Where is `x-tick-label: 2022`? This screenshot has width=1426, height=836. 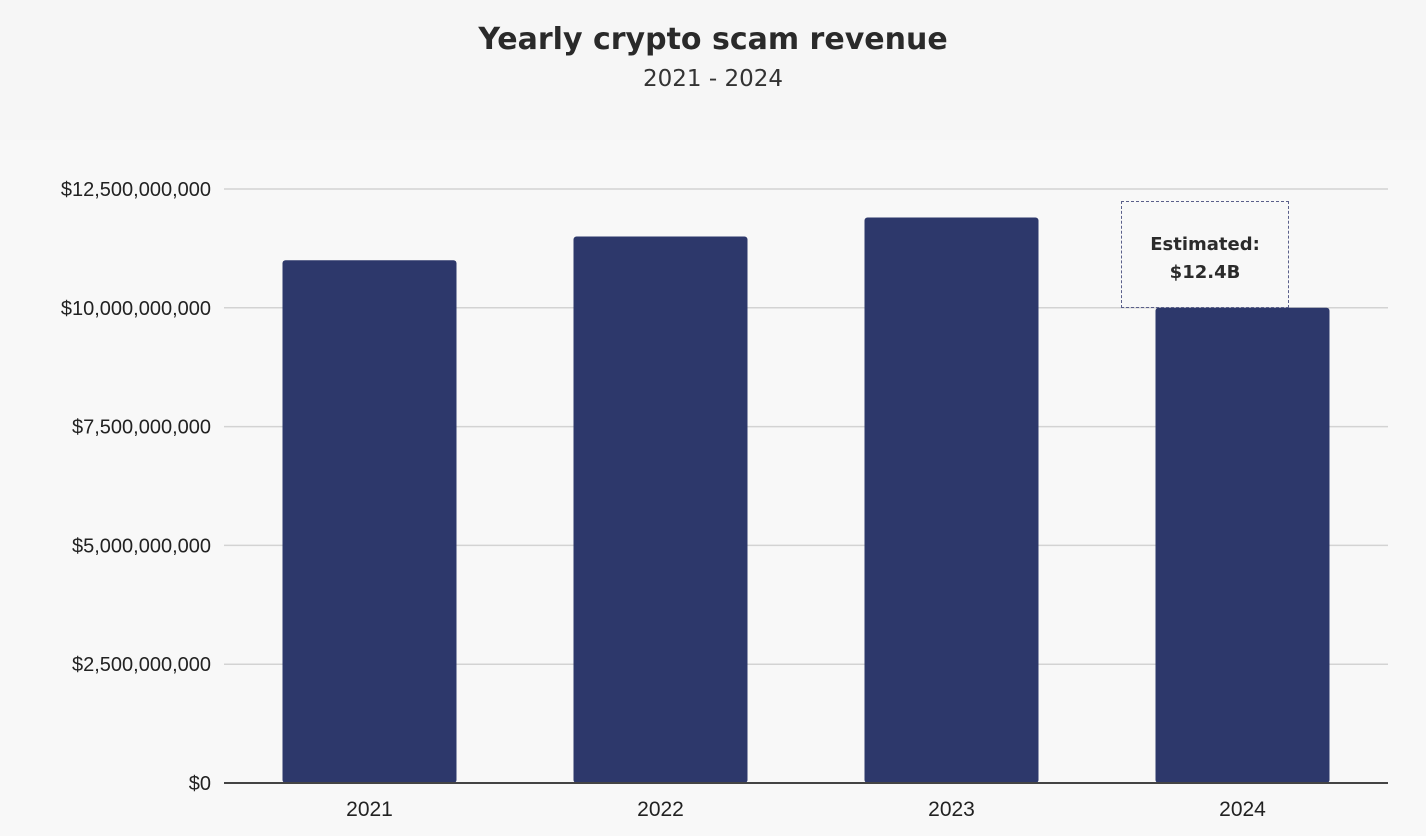
x-tick-label: 2022 is located at coordinates (660, 809).